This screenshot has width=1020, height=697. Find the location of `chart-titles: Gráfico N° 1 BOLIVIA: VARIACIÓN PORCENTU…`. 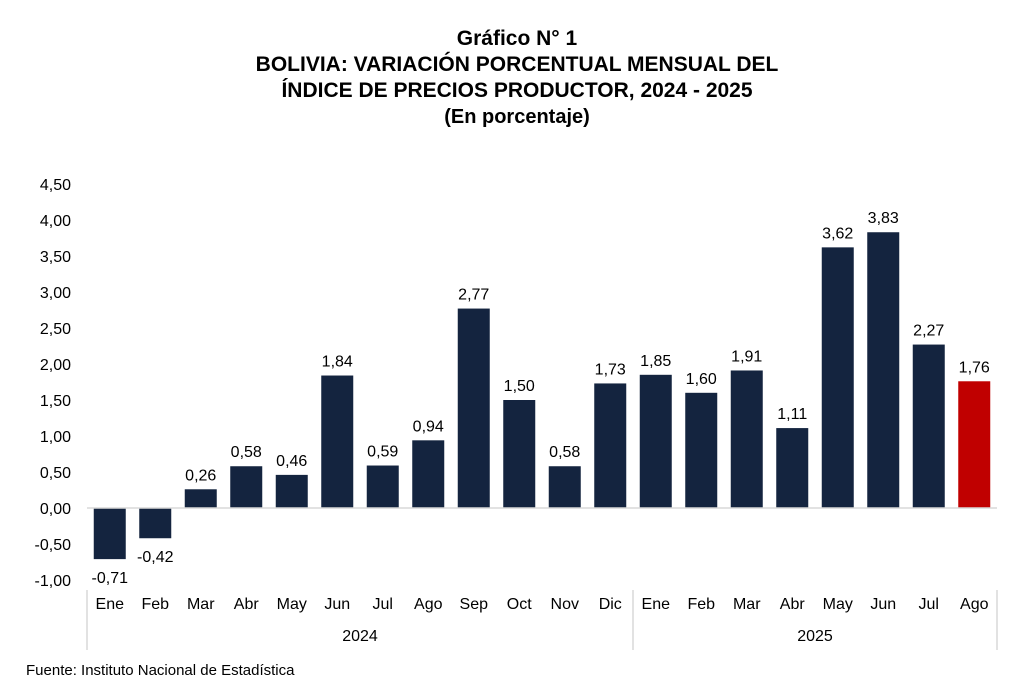

chart-titles: Gráfico N° 1 BOLIVIA: VARIACIÓN PORCENTU… is located at coordinates (510, 78).